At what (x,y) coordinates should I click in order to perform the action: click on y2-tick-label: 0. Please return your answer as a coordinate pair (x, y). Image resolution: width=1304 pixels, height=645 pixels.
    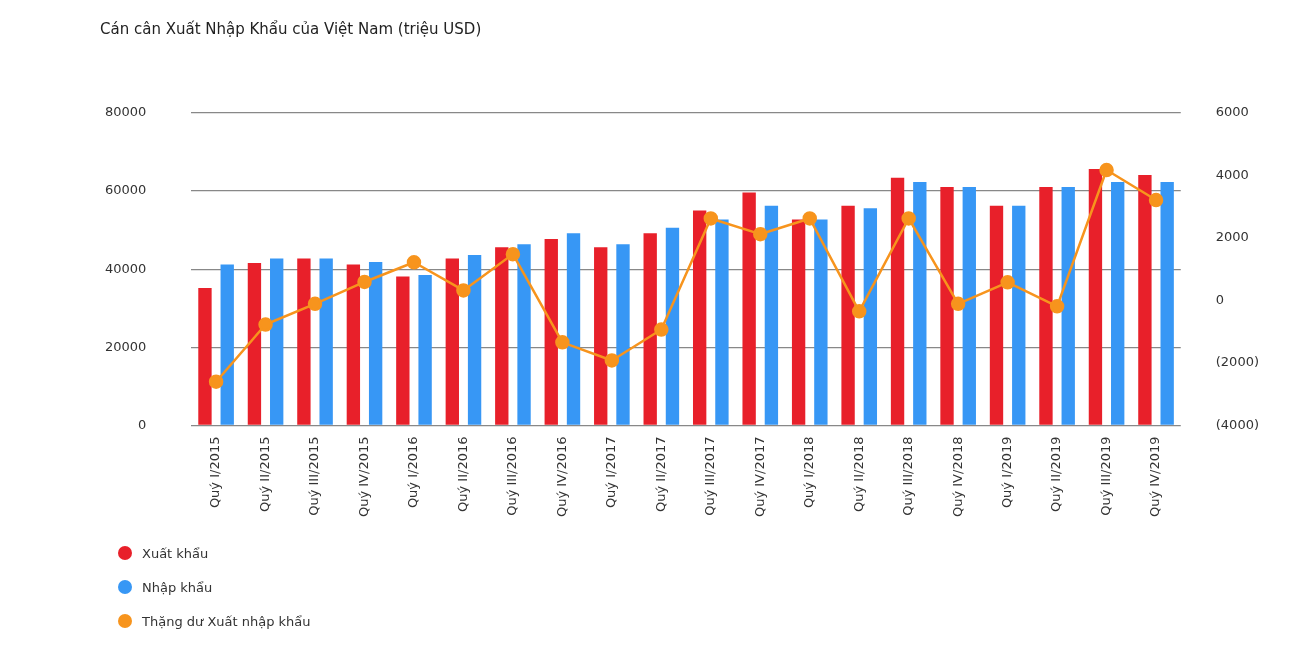
    Looking at the image, I should click on (1220, 299).